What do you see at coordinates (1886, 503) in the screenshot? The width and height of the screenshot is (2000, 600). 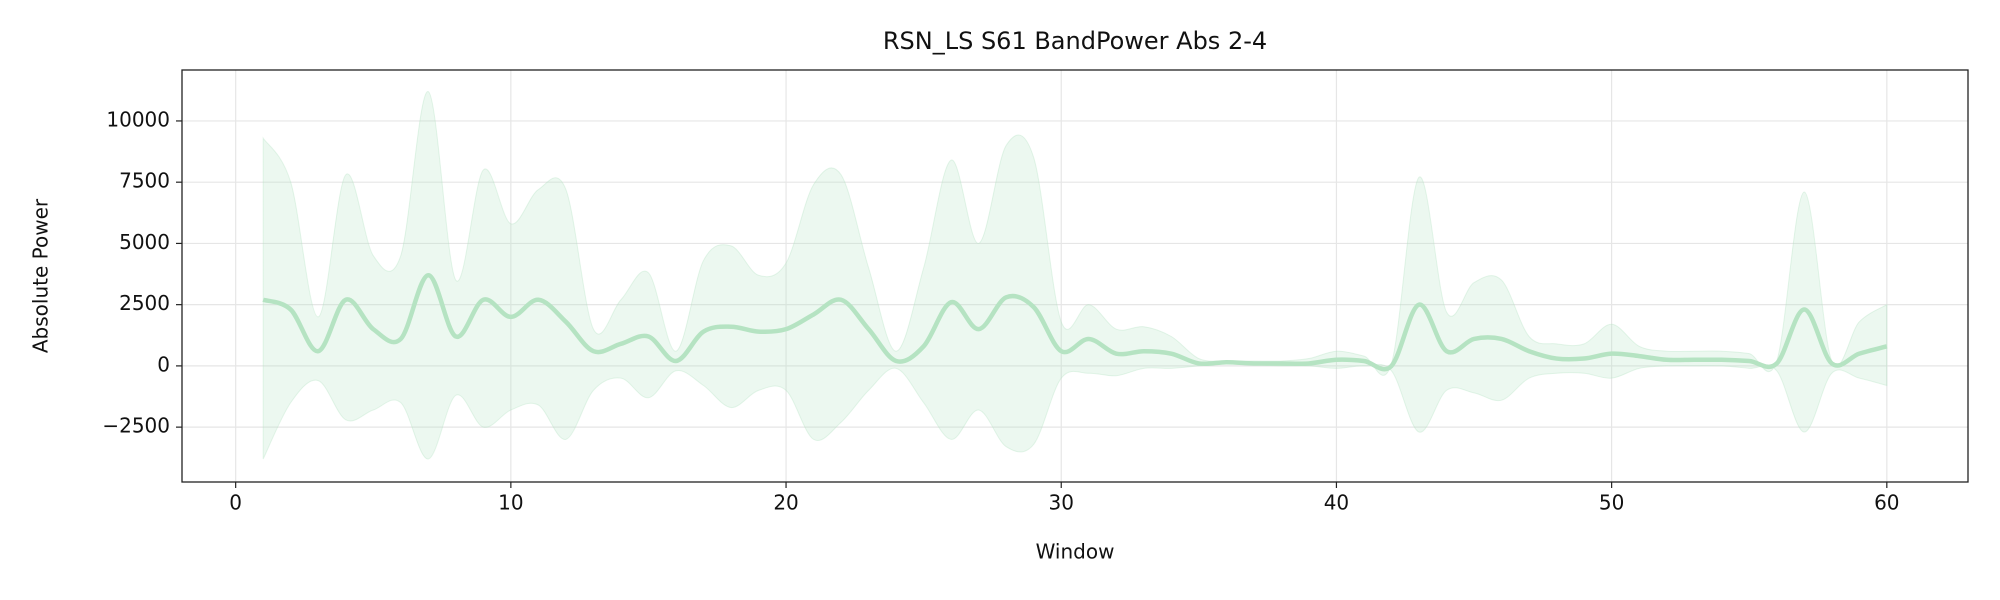 I see `x-tick-label: 60` at bounding box center [1886, 503].